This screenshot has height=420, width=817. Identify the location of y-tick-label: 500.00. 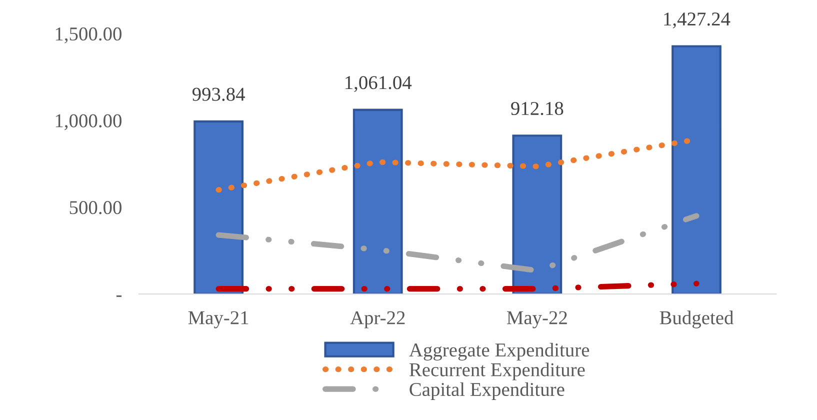
(96, 207).